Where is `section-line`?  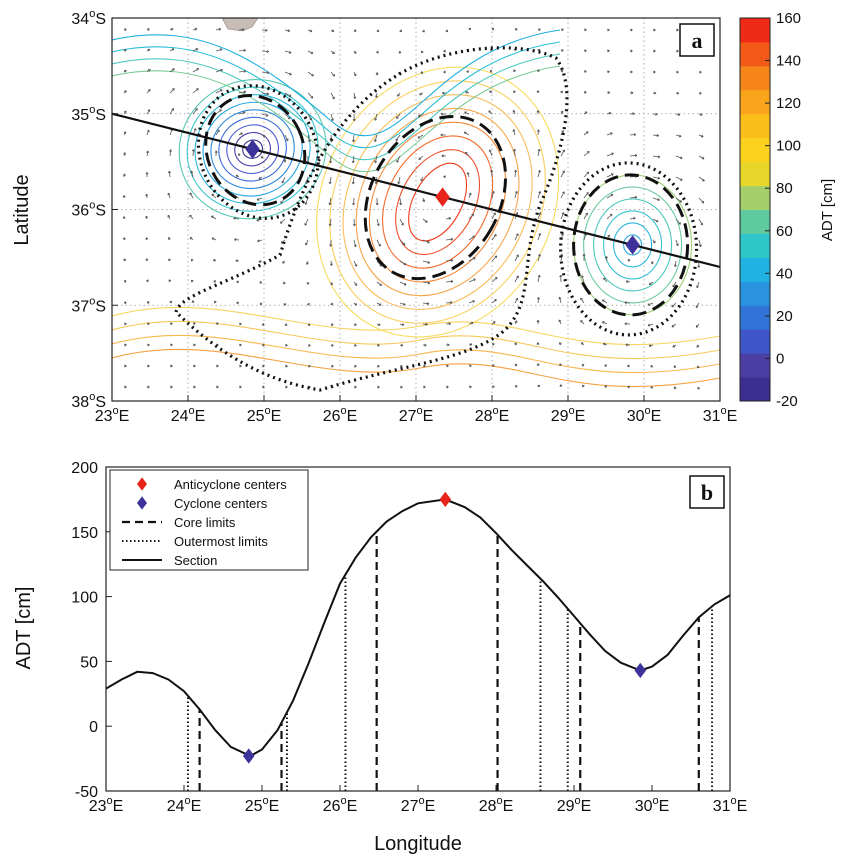
section-line is located at coordinates (416, 190).